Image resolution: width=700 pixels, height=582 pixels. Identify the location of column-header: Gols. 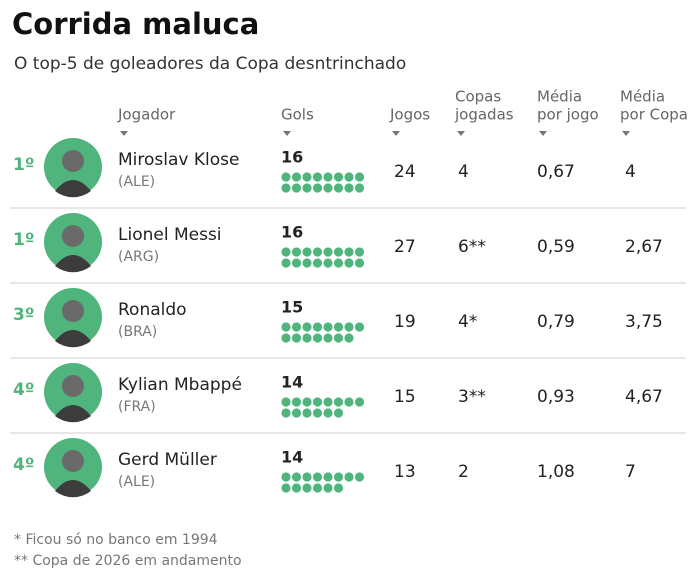
(297, 115).